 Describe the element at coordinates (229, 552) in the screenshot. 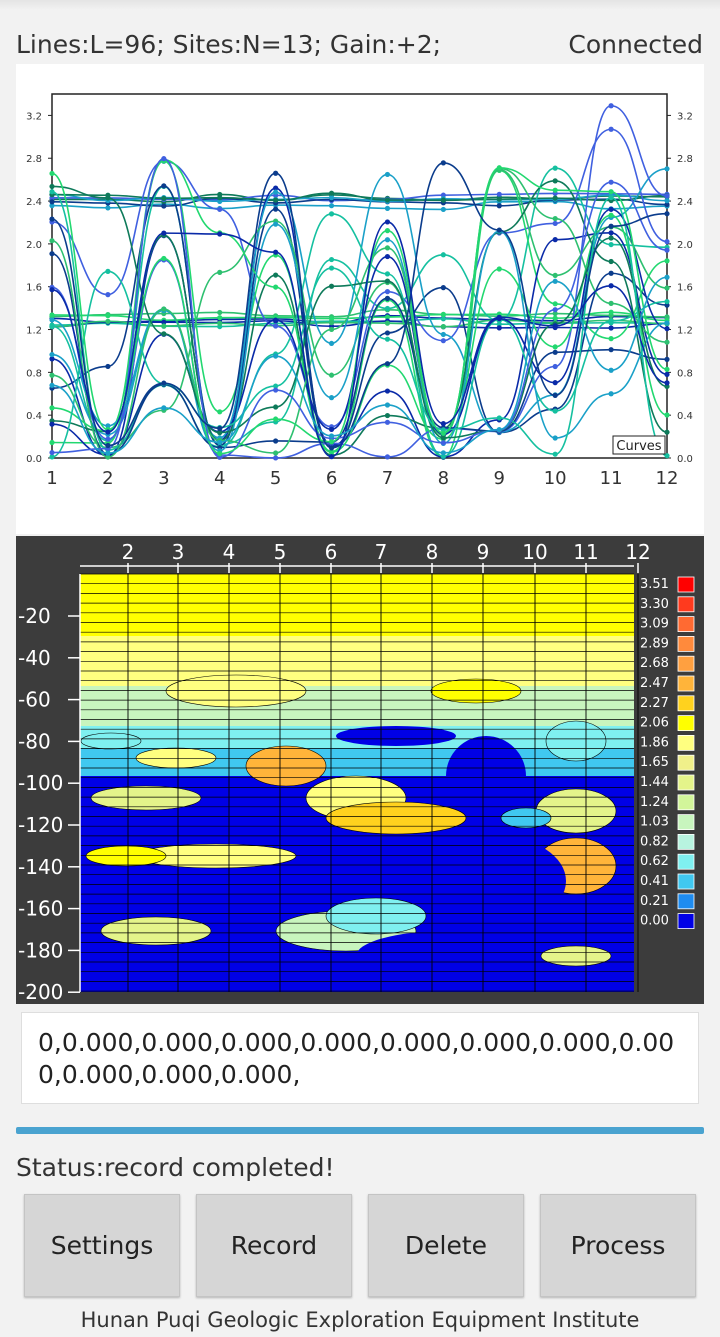

I see `profile-x-label: 4` at that location.